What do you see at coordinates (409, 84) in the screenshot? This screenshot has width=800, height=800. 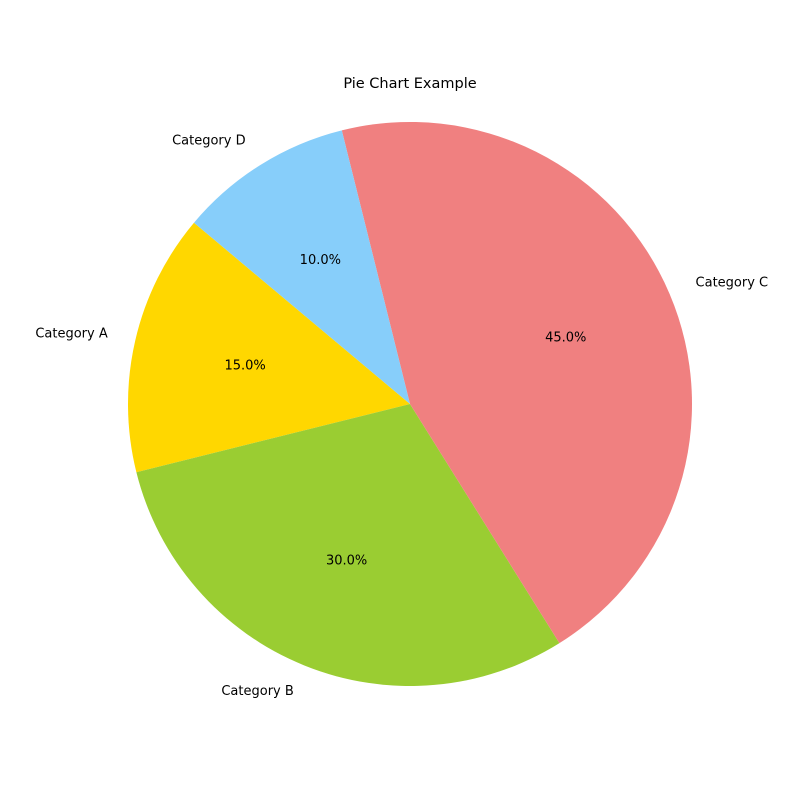 I see `chart-title: Pie Chart Example` at bounding box center [409, 84].